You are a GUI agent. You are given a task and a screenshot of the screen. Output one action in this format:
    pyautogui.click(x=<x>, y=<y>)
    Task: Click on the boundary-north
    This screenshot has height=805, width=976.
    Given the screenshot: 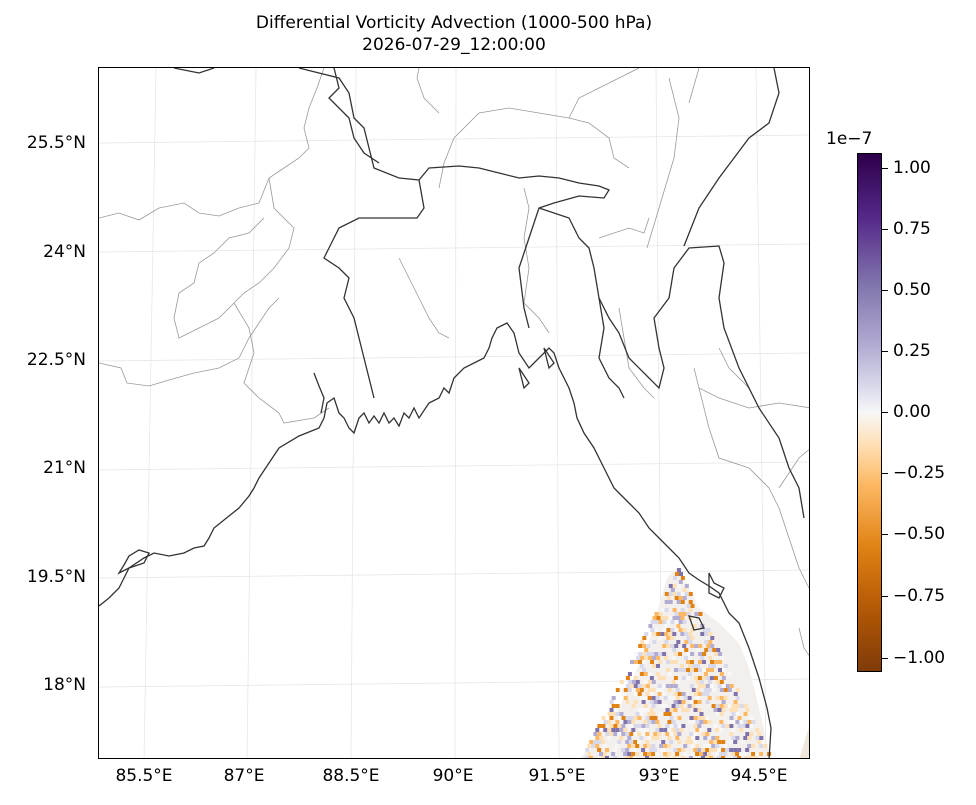 What is the action you would take?
    pyautogui.click(x=694, y=86)
    